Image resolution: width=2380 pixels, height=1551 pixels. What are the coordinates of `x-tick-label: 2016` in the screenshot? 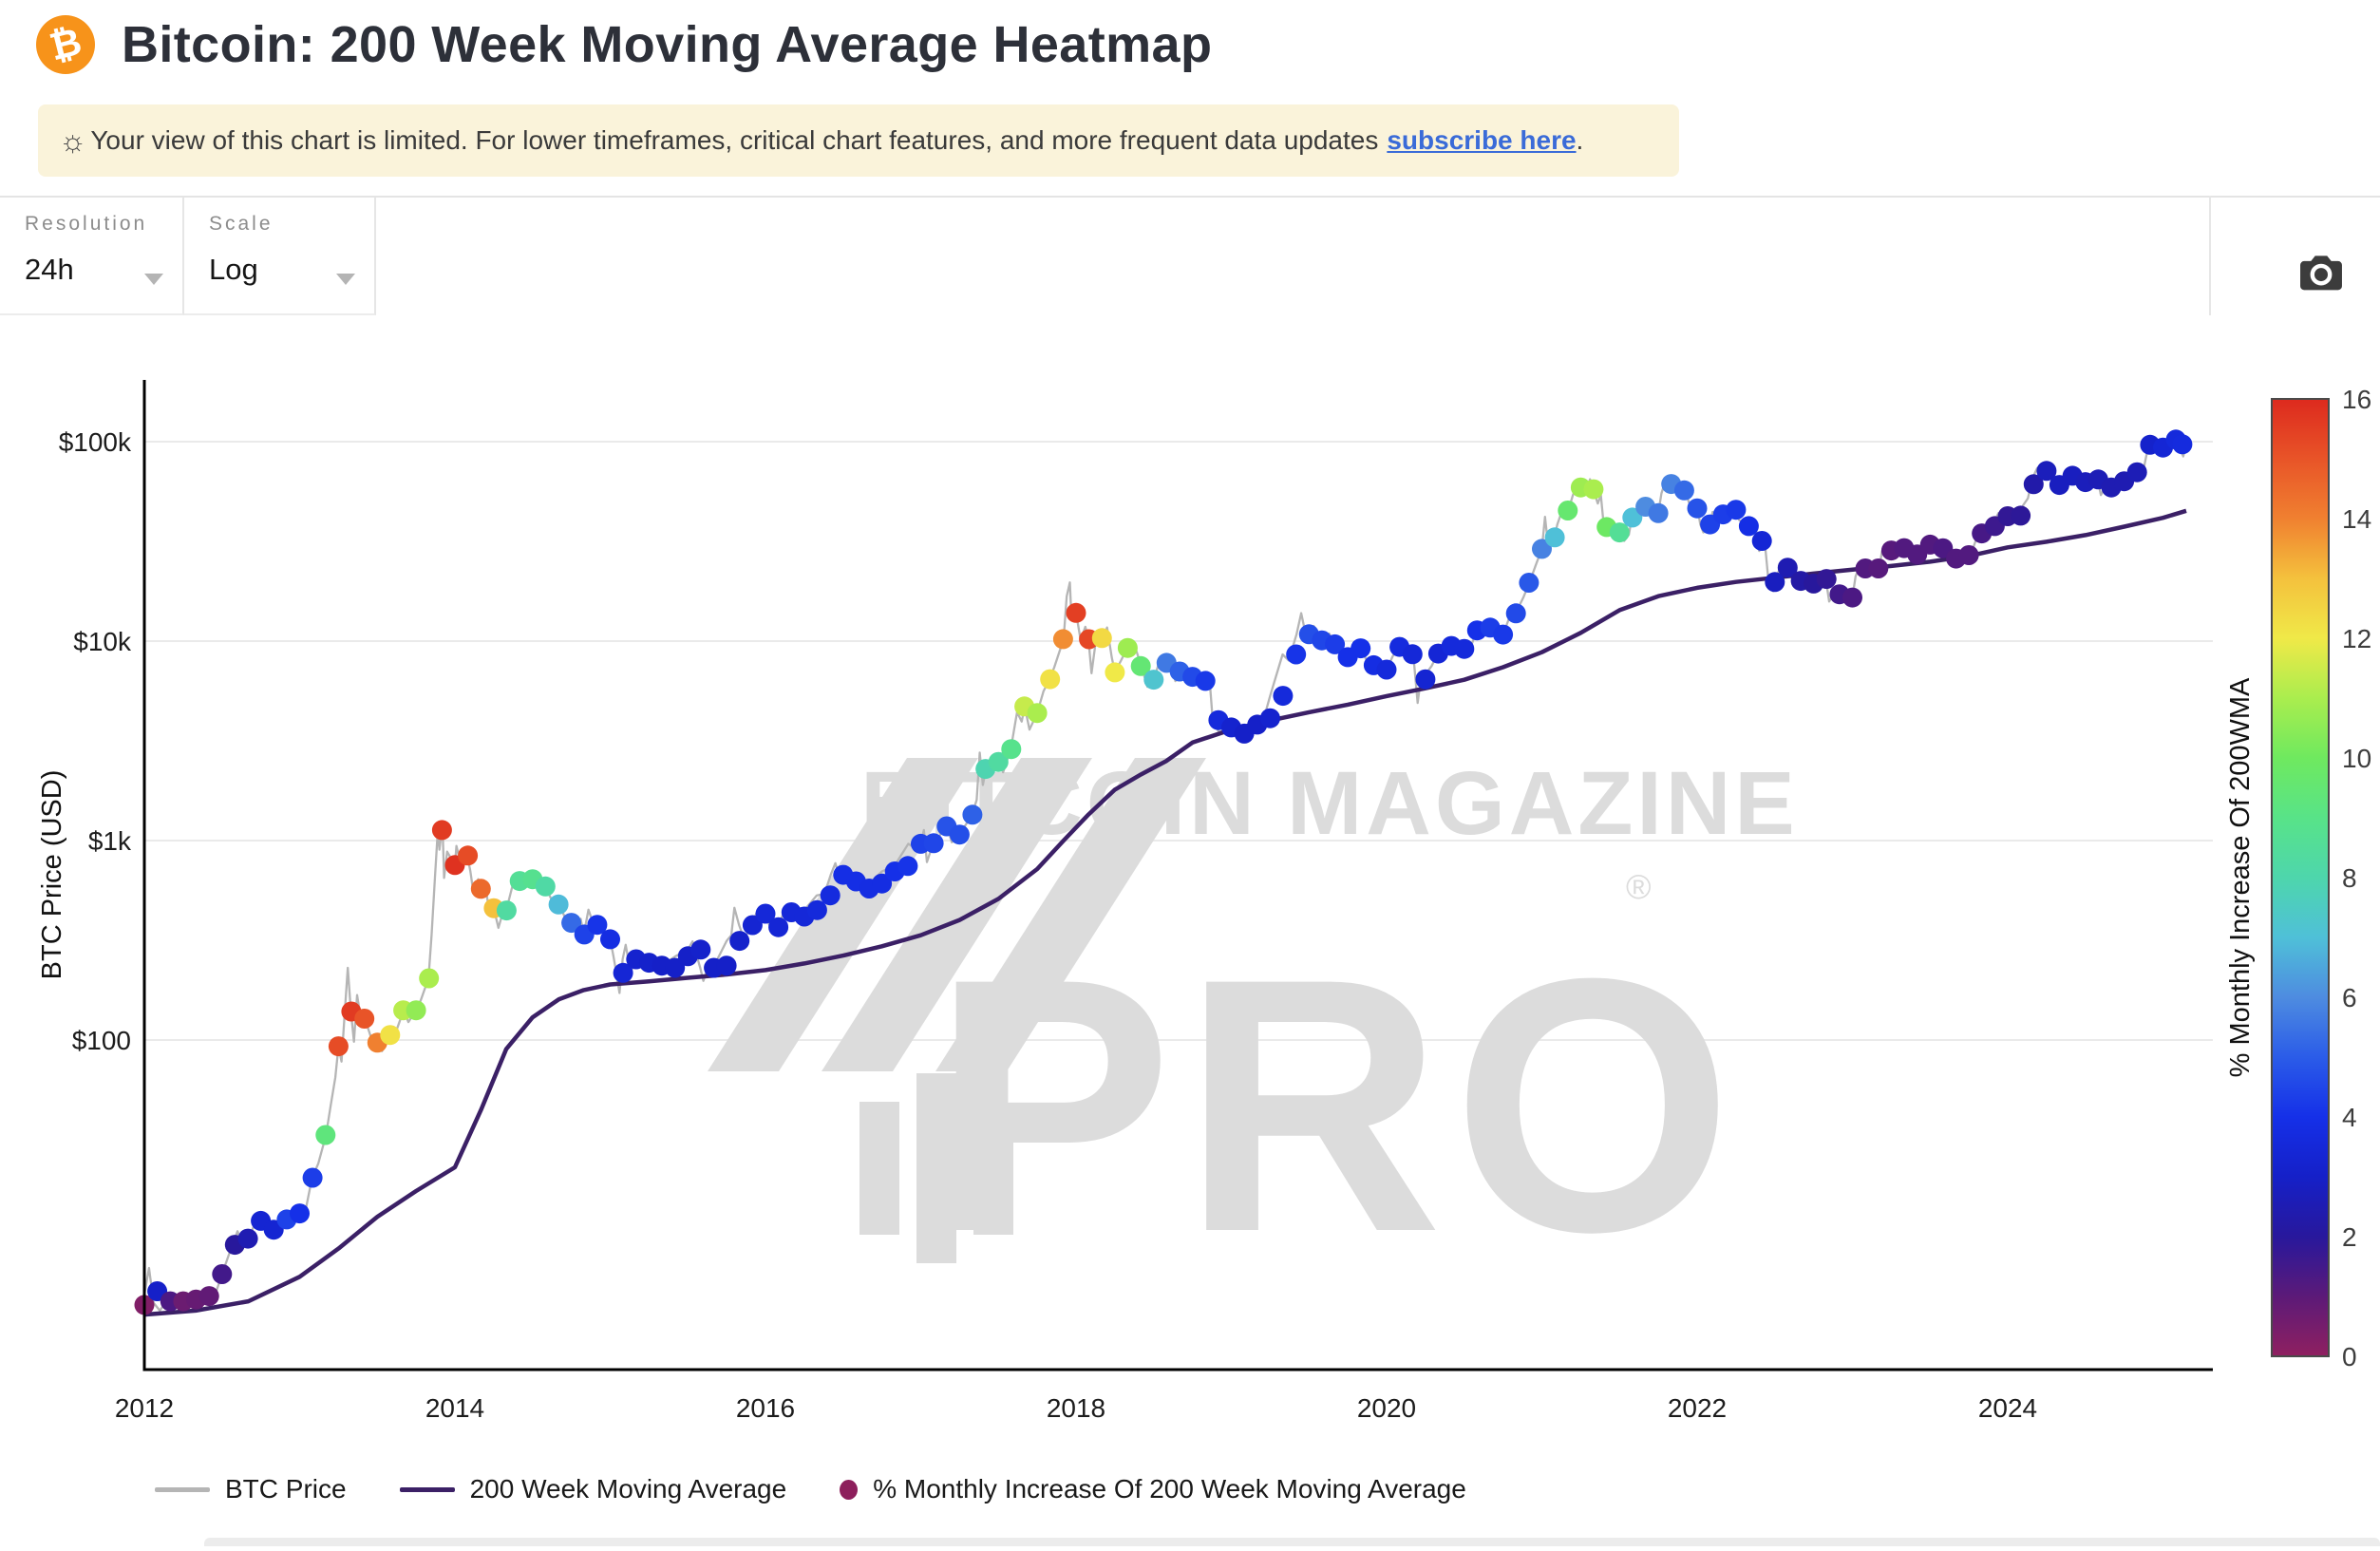 It's located at (765, 1408).